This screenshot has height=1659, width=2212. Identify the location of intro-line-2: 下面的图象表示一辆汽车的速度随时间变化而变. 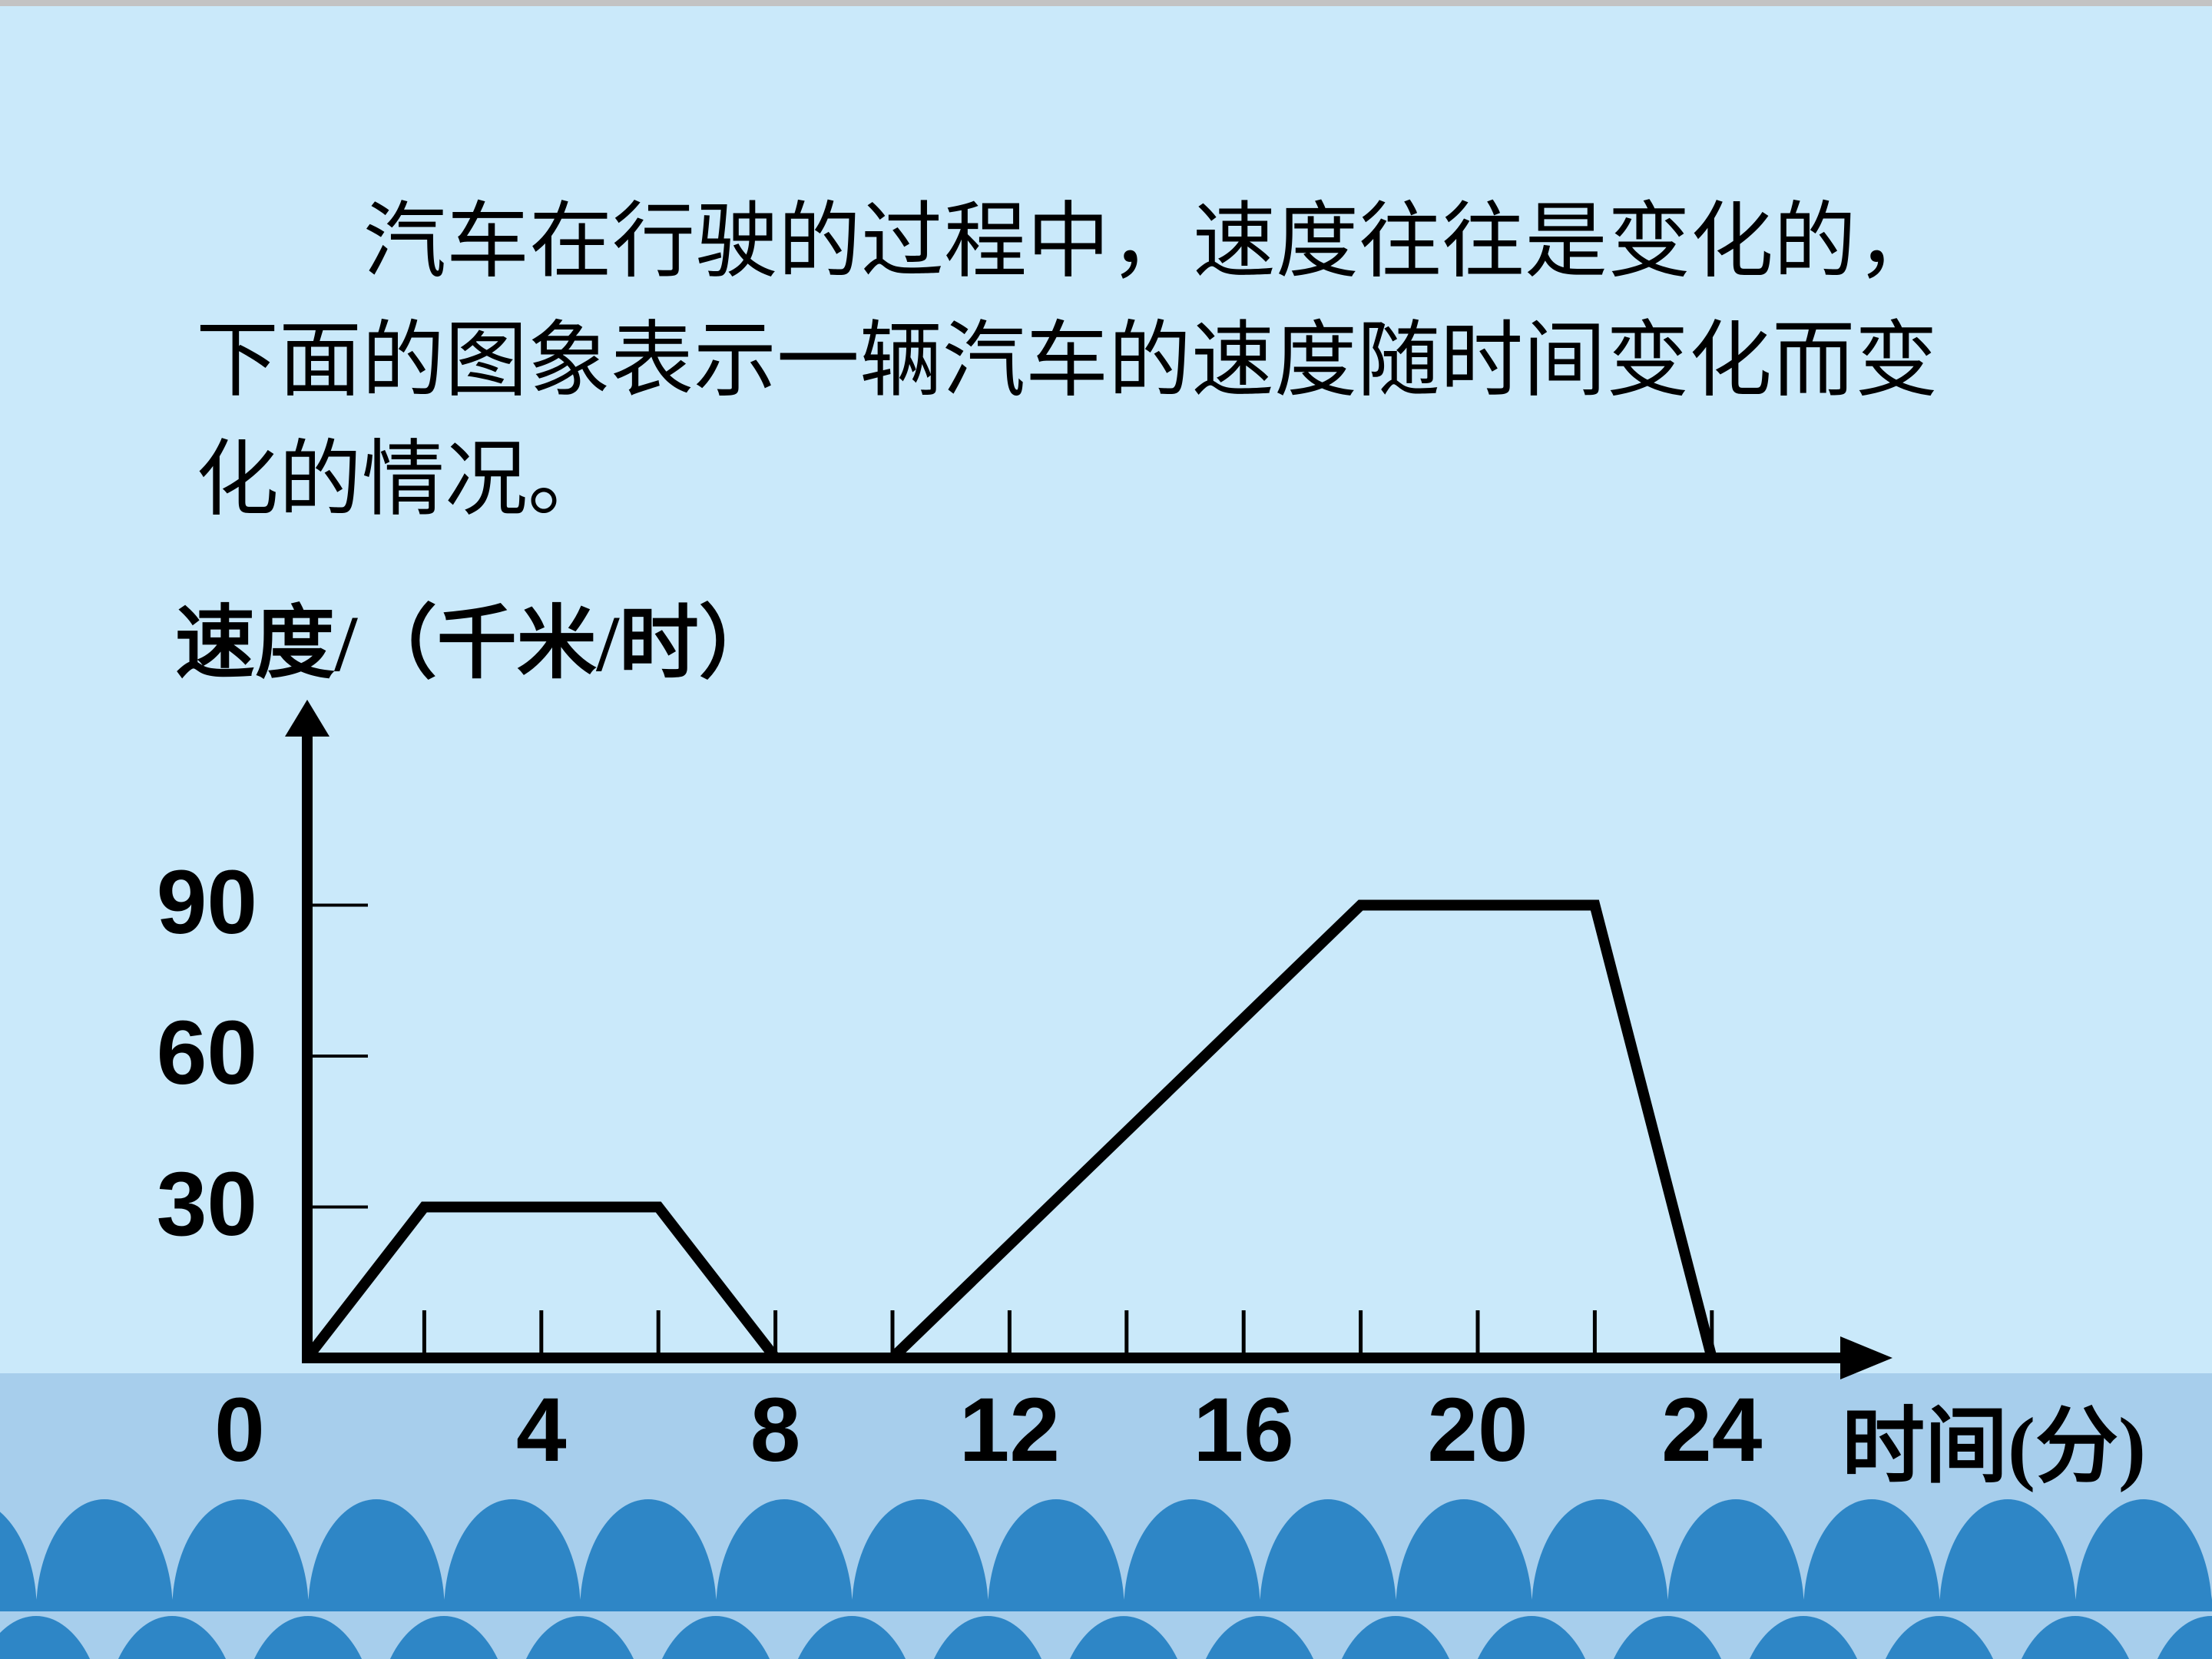
(1067, 362).